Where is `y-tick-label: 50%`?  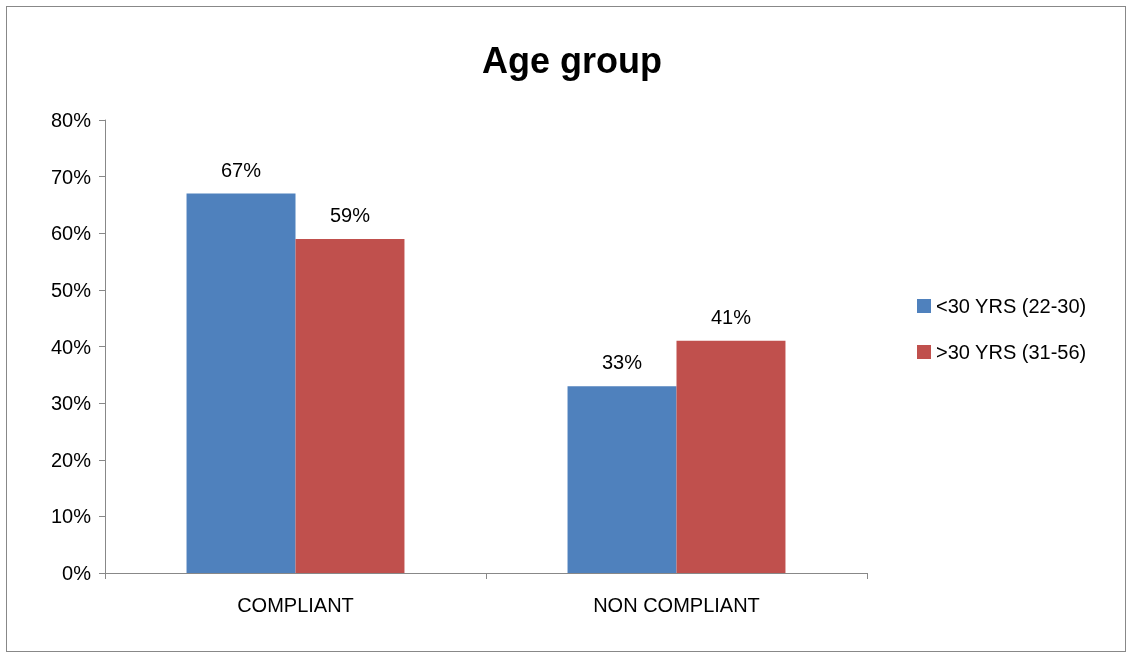 y-tick-label: 50% is located at coordinates (71, 289).